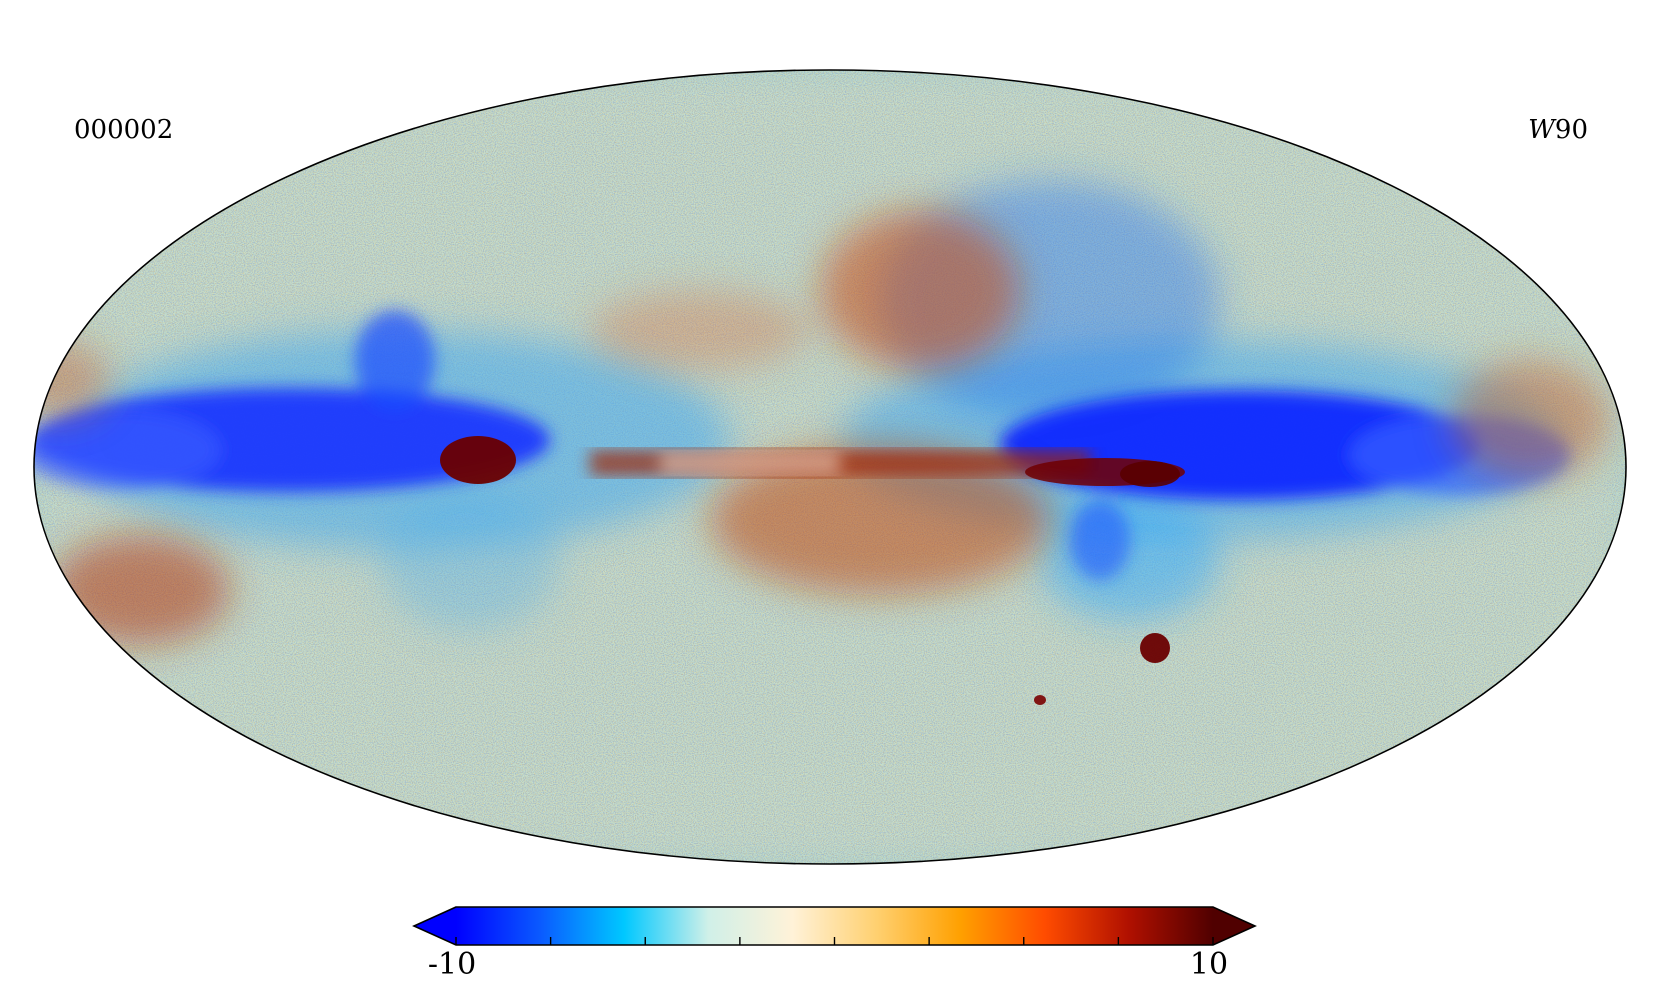  Describe the element at coordinates (452, 964) in the screenshot. I see `colorbar-min-label: -10` at that location.